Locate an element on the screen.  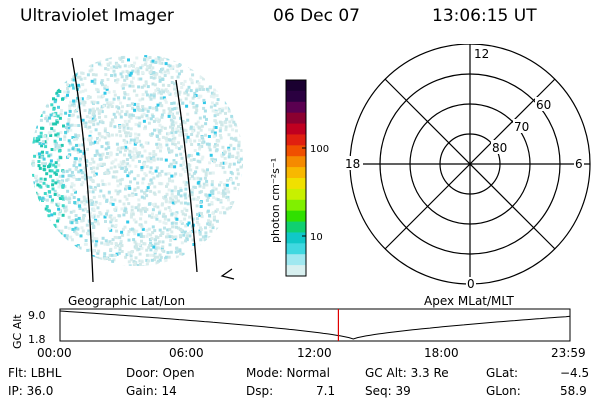
colorbar-tick-10: 10 is located at coordinates (316, 237).